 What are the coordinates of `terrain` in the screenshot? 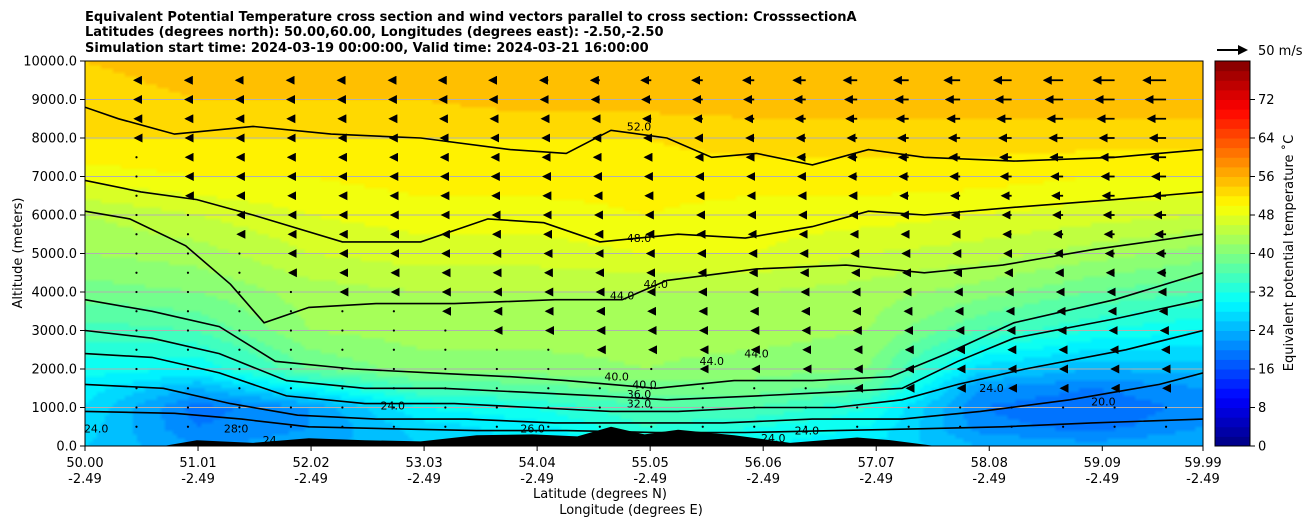 It's located at (549, 436).